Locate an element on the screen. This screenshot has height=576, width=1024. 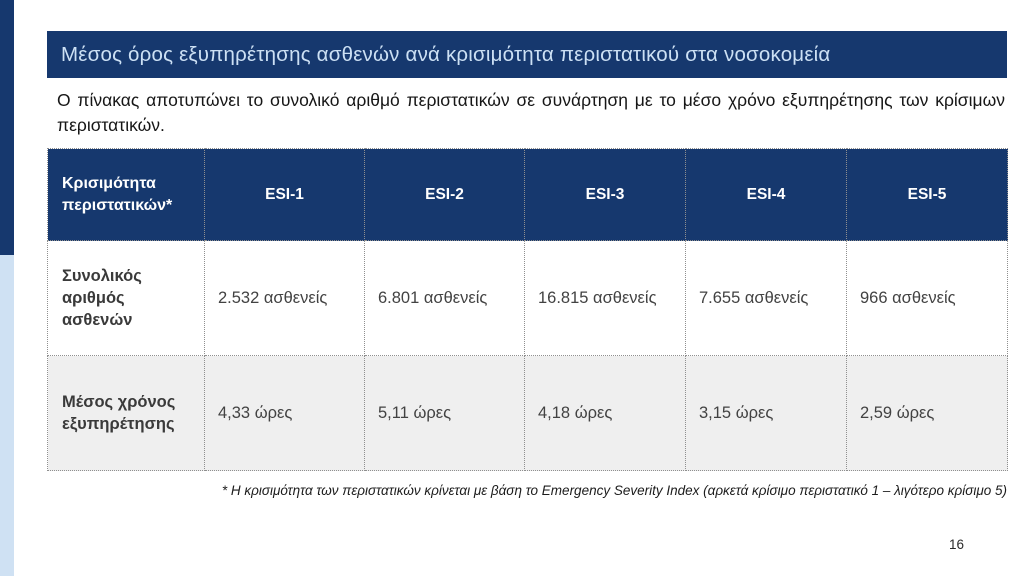
row-label-total-patients: Συνολικός αριθμός ασθενών is located at coordinates (126, 298).